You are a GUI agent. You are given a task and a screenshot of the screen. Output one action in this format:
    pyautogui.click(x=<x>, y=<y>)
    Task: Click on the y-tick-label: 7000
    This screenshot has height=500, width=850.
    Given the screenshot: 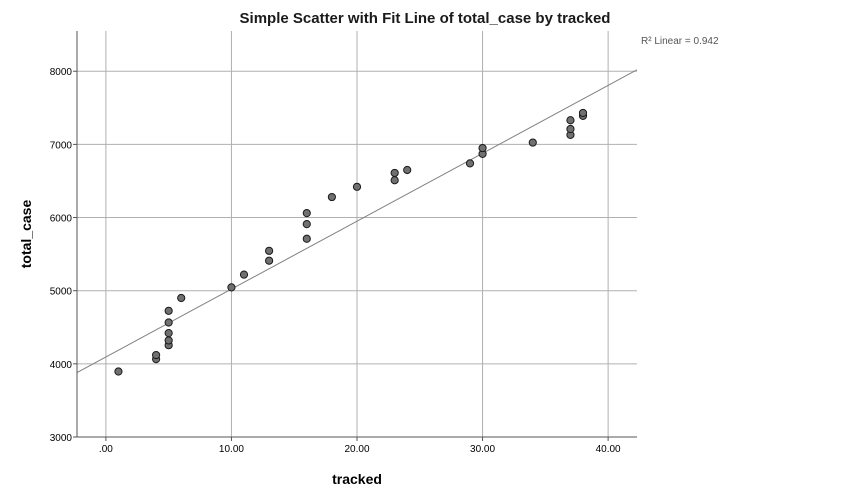 What is the action you would take?
    pyautogui.click(x=61, y=145)
    